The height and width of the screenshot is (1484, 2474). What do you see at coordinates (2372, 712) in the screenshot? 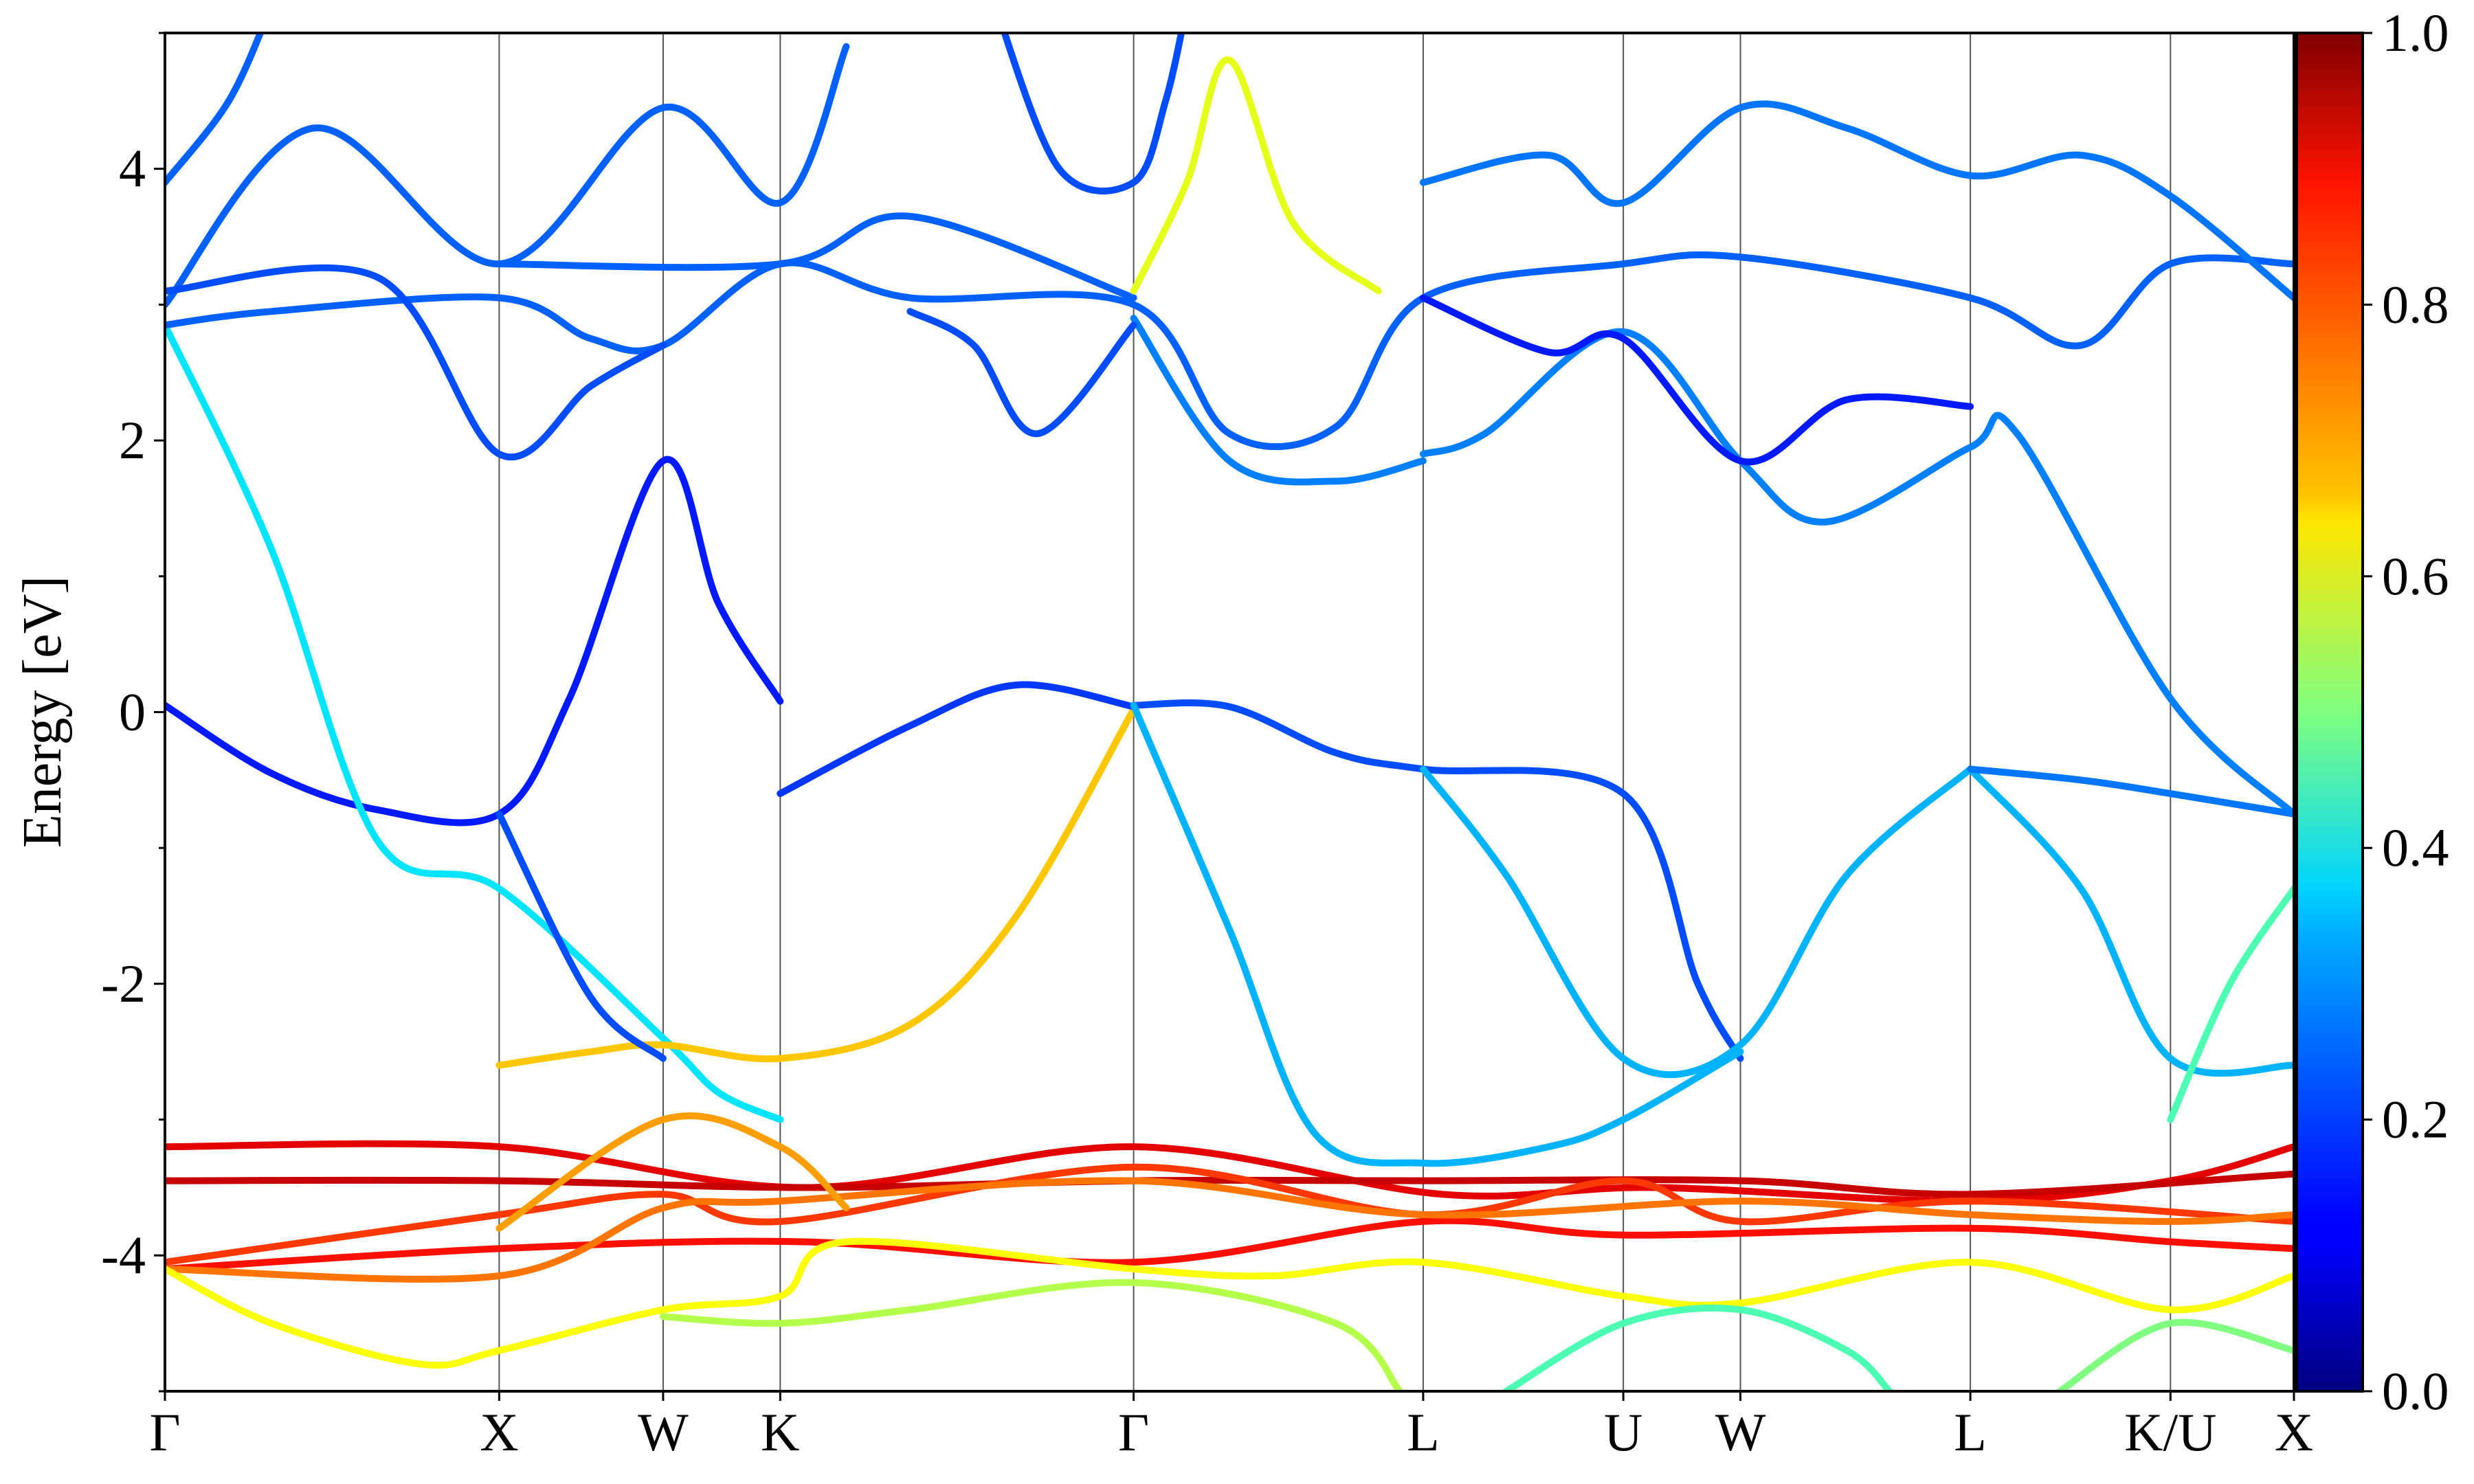
I see `colorbar: 0.0 0.2 0.4 0.6 0.8 1.0` at bounding box center [2372, 712].